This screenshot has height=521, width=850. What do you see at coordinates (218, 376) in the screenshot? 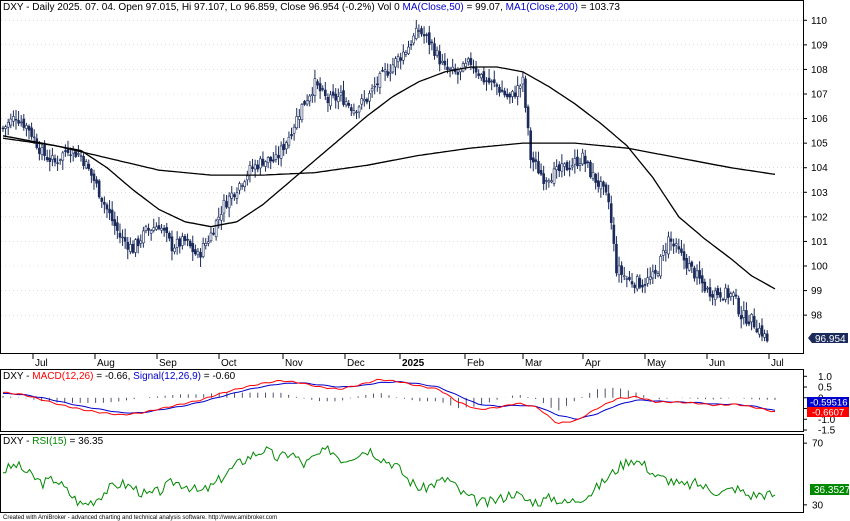
I see `signal-value: = -0.60` at bounding box center [218, 376].